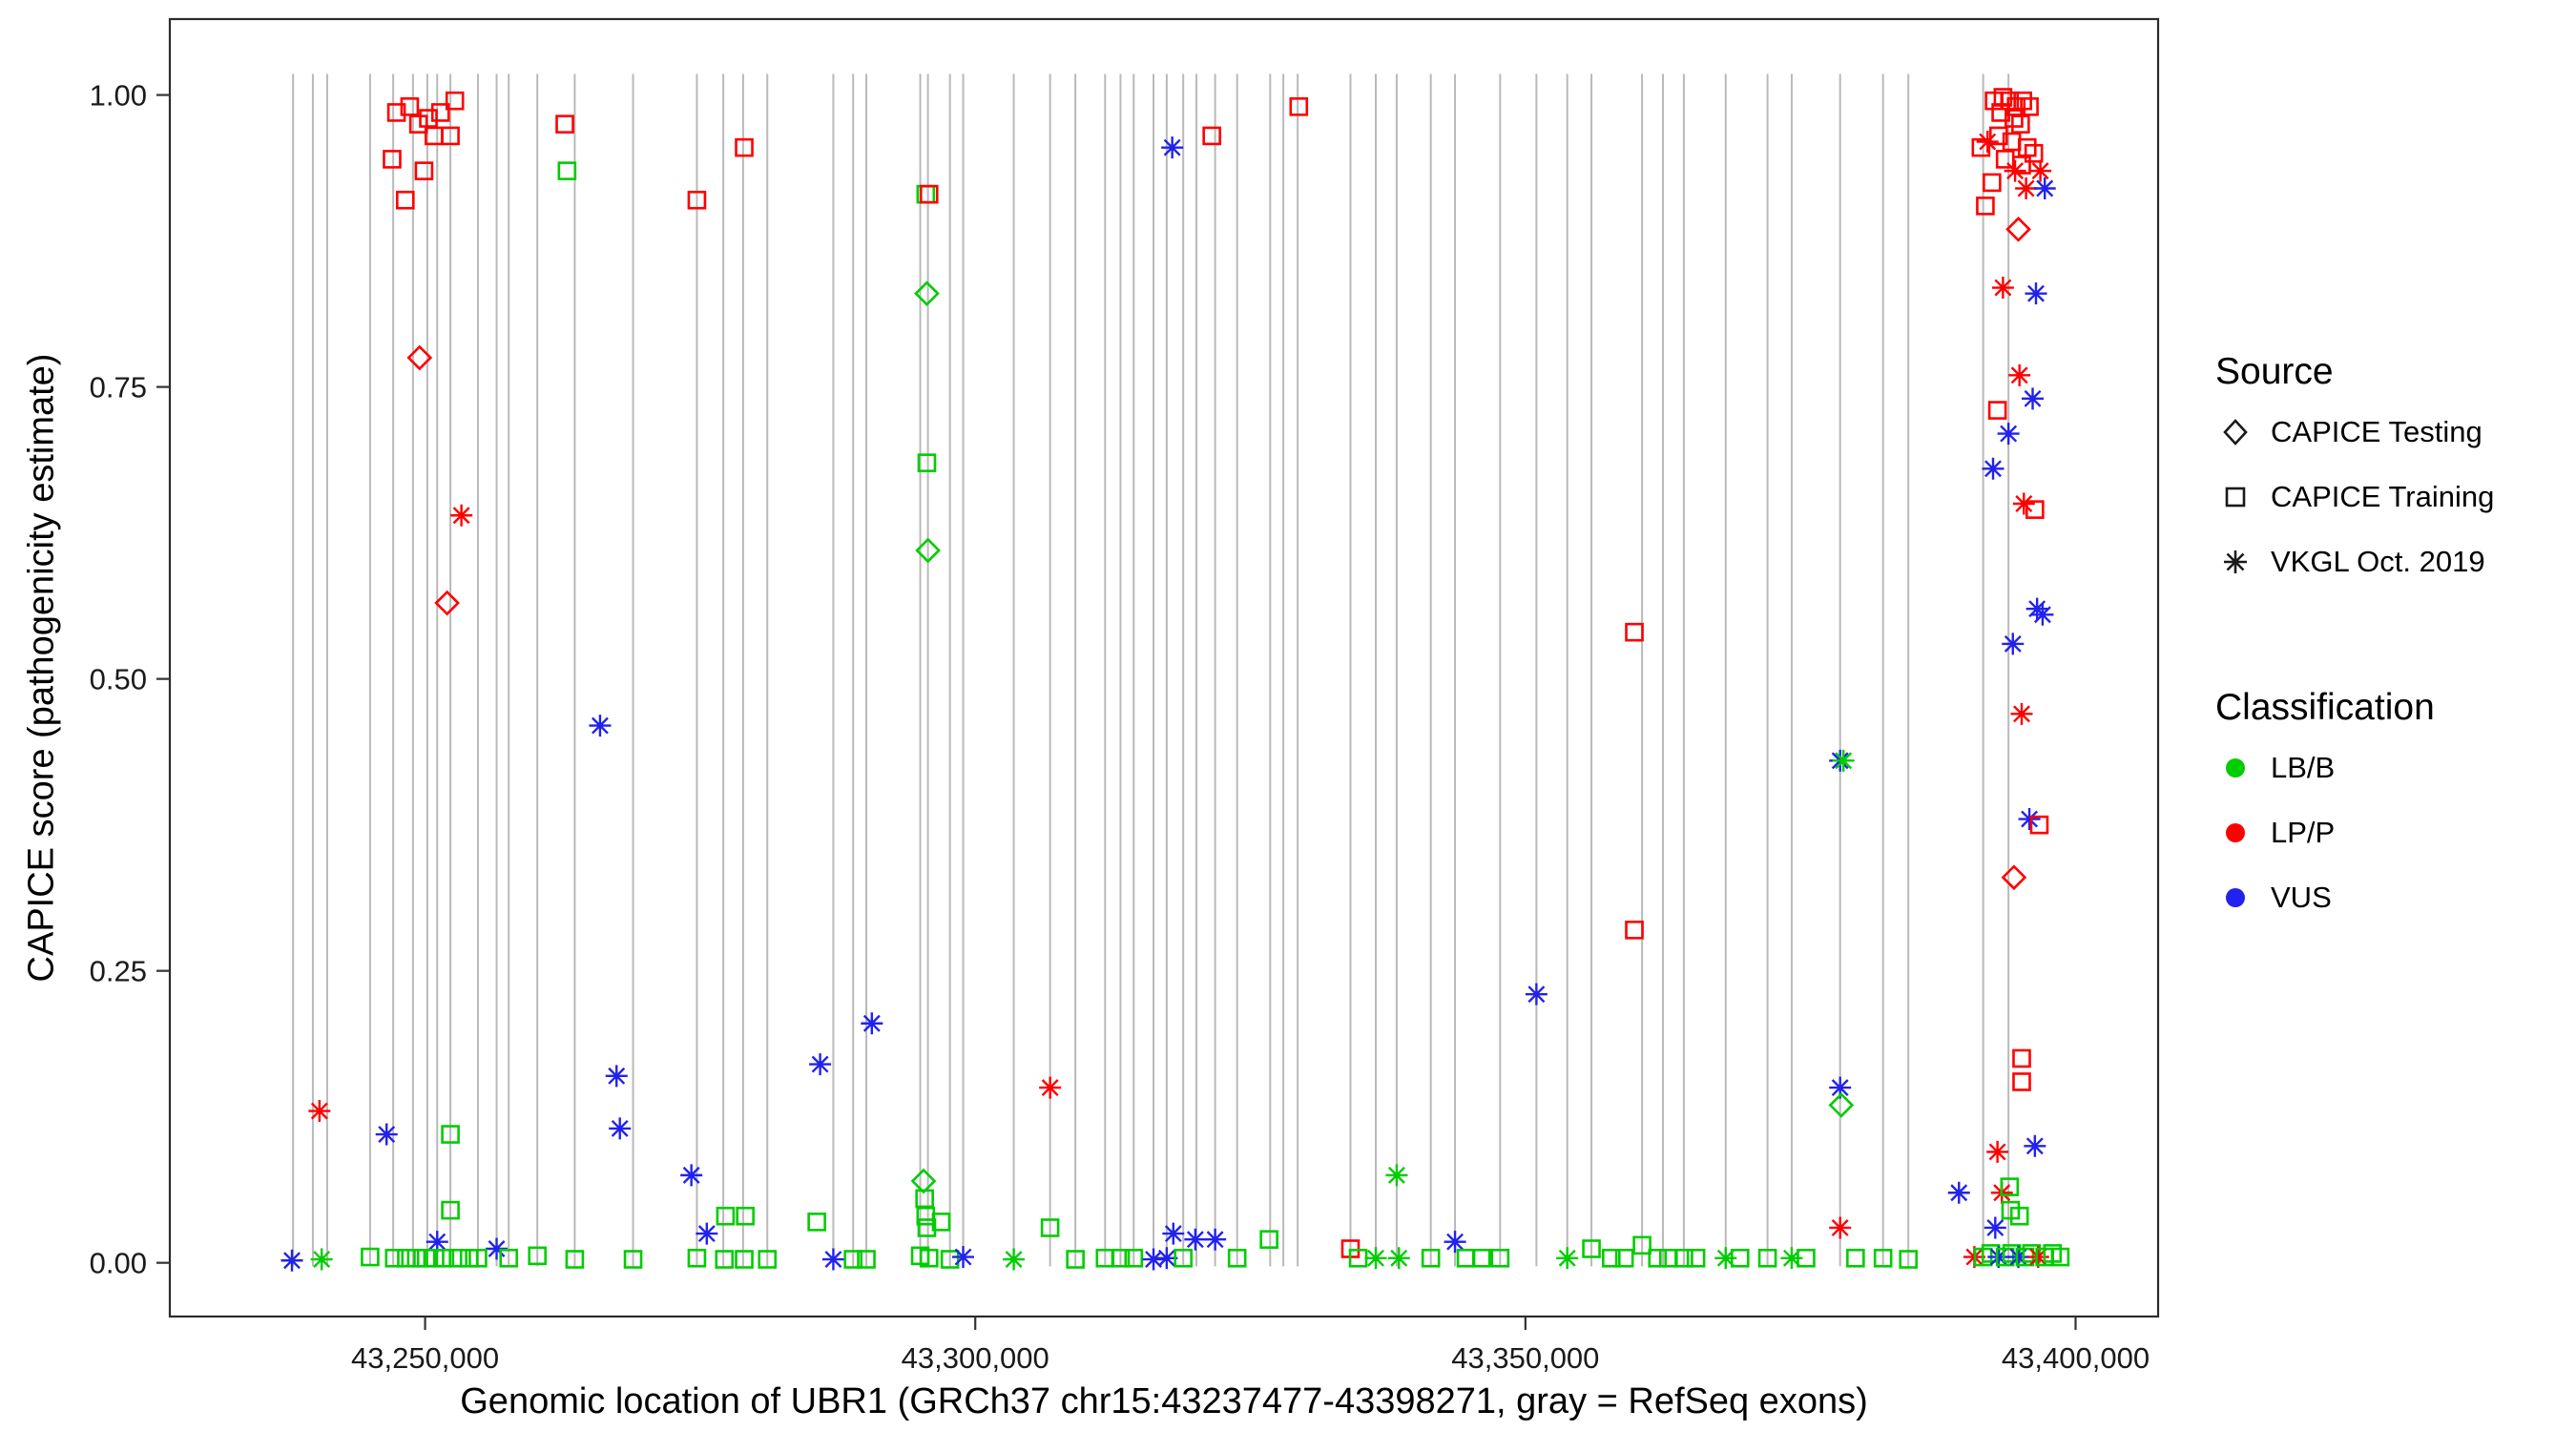 Image resolution: width=2576 pixels, height=1431 pixels. What do you see at coordinates (2378, 561) in the screenshot?
I see `legend-item-label: VKGL Oct. 2019` at bounding box center [2378, 561].